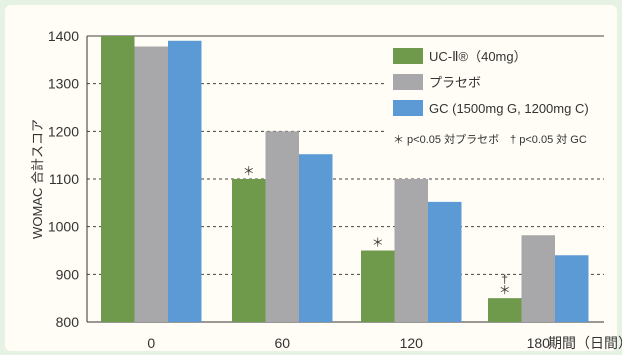  I want to click on y-tick-label: 1100, so click(64, 179).